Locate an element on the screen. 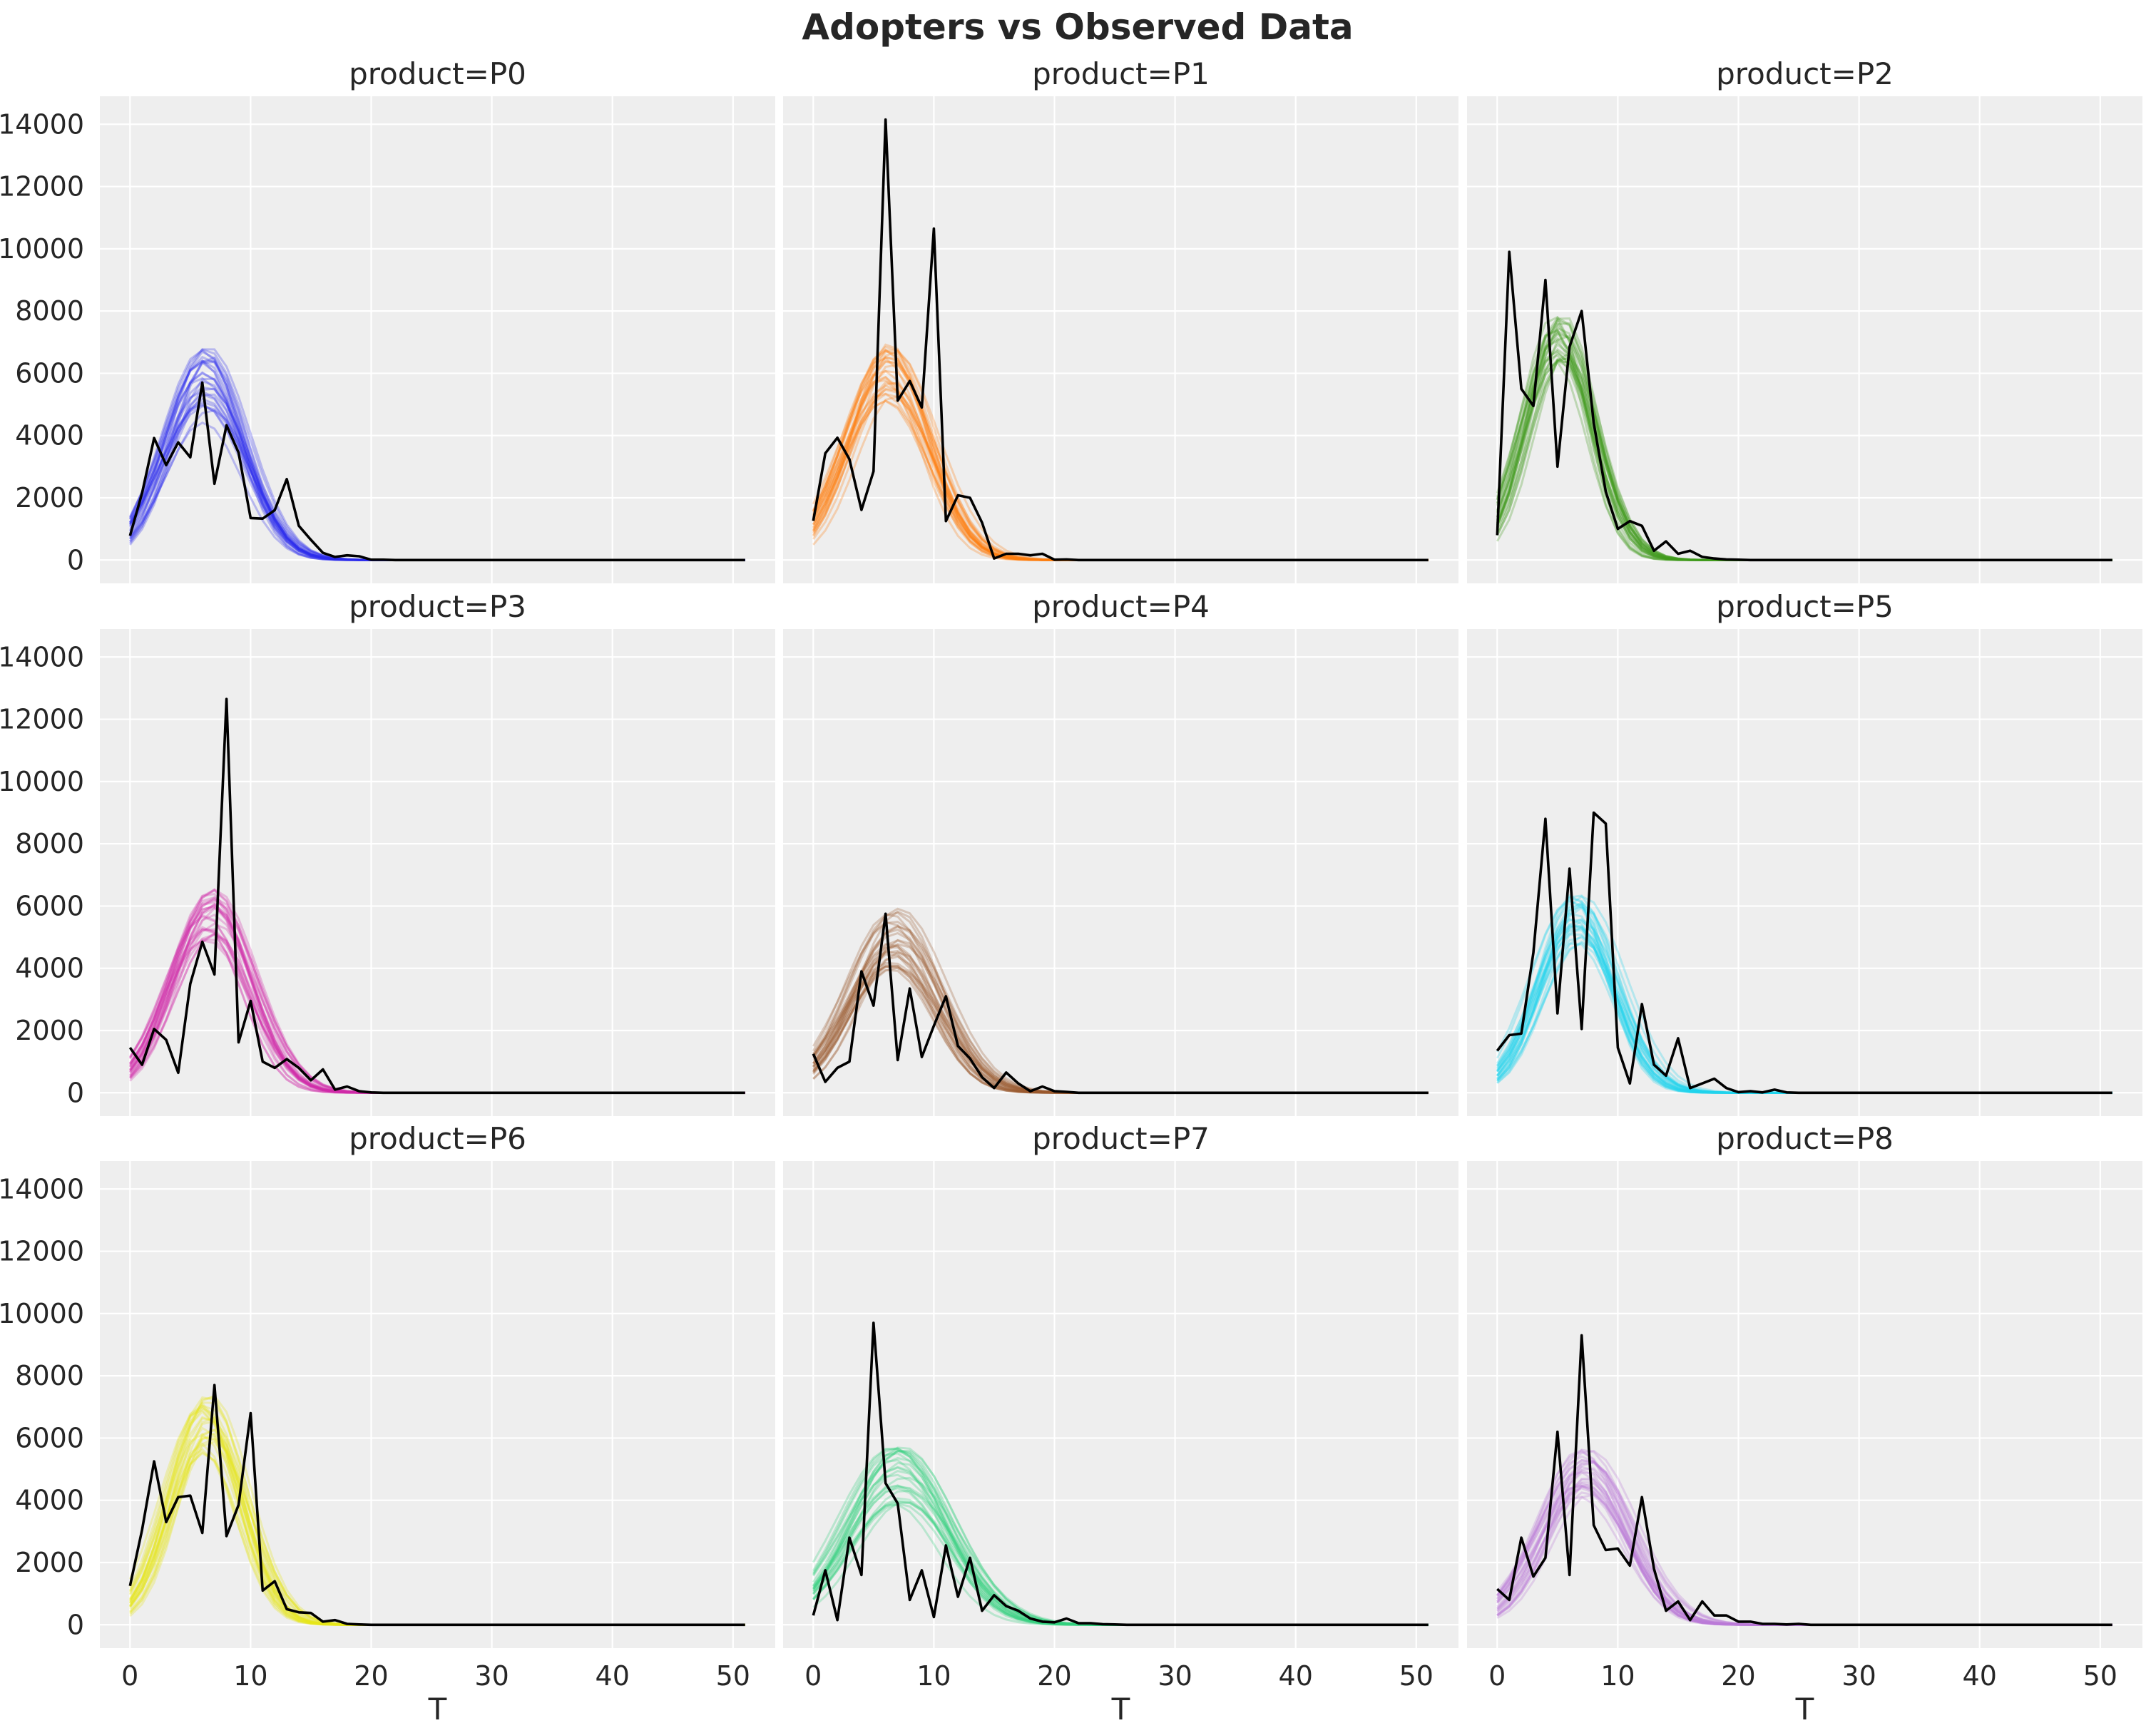 Image resolution: width=2156 pixels, height=1728 pixels. panel-title: product=P4 is located at coordinates (1121, 606).